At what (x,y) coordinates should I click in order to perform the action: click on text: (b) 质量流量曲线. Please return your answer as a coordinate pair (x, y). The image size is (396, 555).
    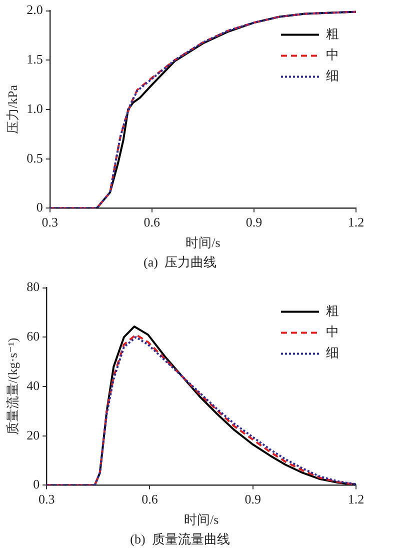
    Looking at the image, I should click on (180, 539).